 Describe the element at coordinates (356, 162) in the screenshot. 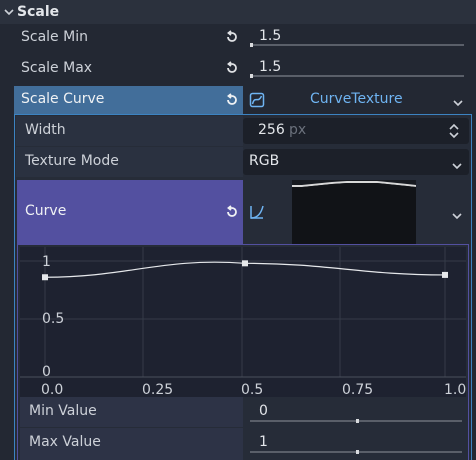

I see `texture-mode-select: RGB` at that location.